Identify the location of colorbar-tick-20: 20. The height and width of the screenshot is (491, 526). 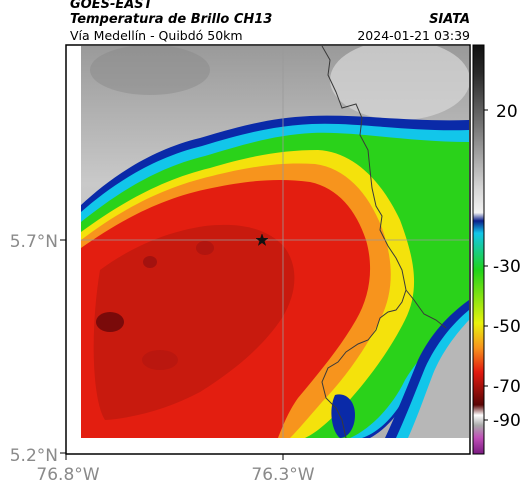
(507, 112).